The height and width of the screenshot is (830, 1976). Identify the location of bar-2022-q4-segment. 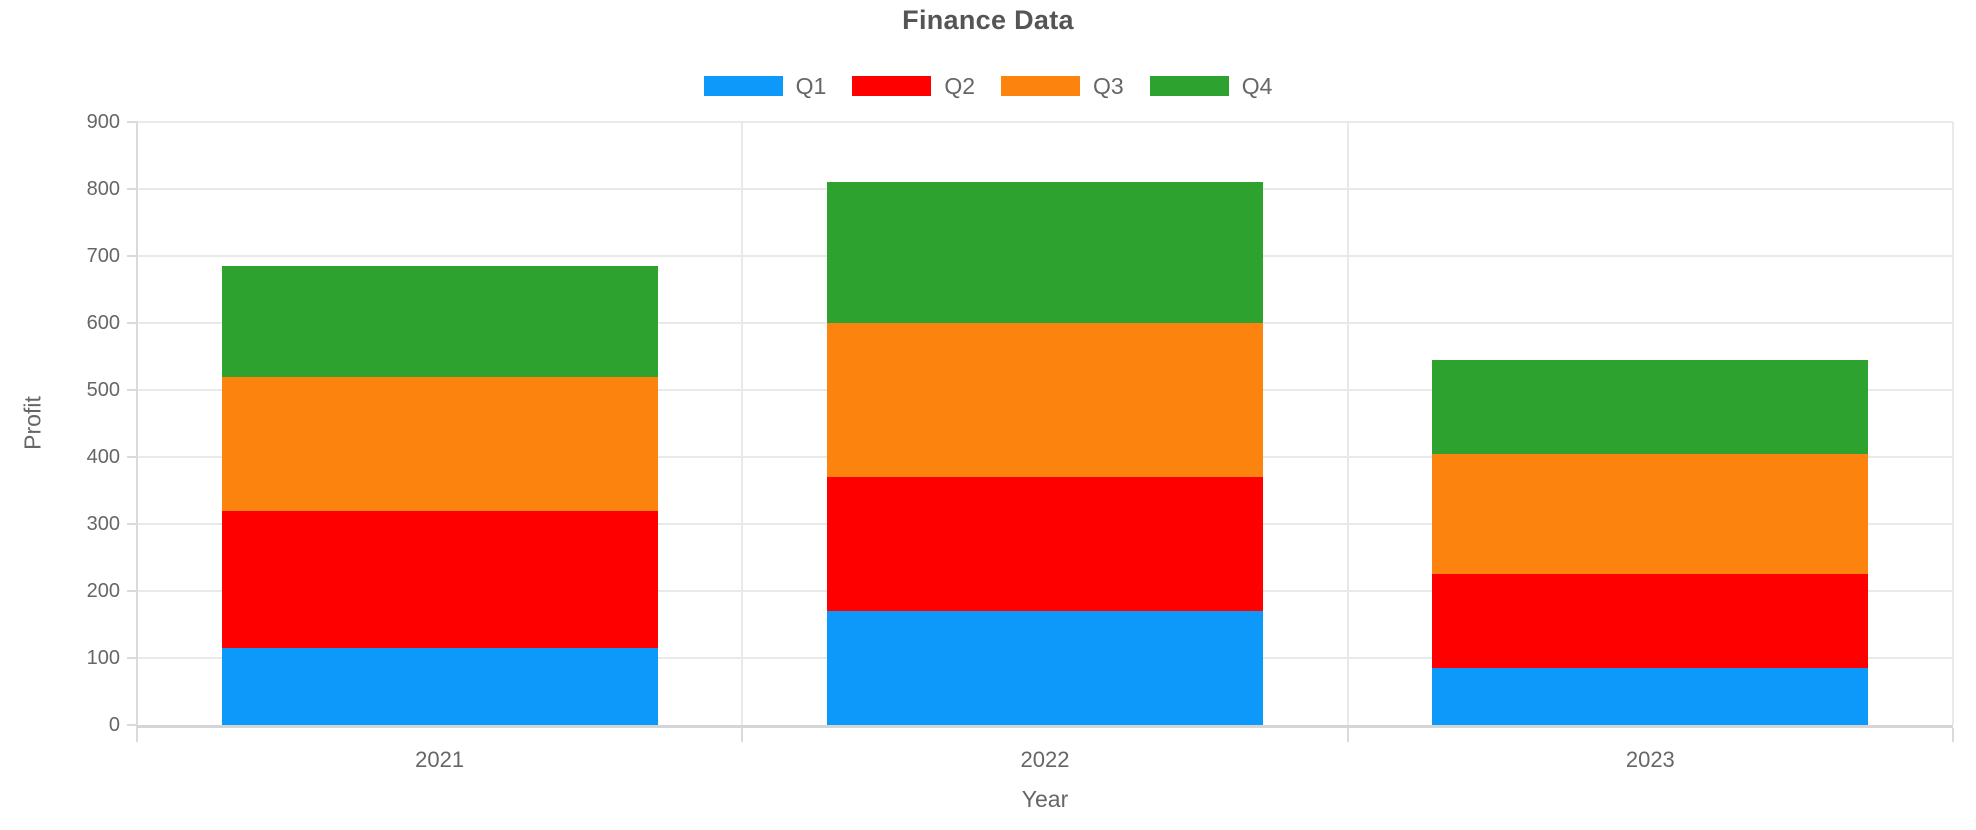
(1045, 252).